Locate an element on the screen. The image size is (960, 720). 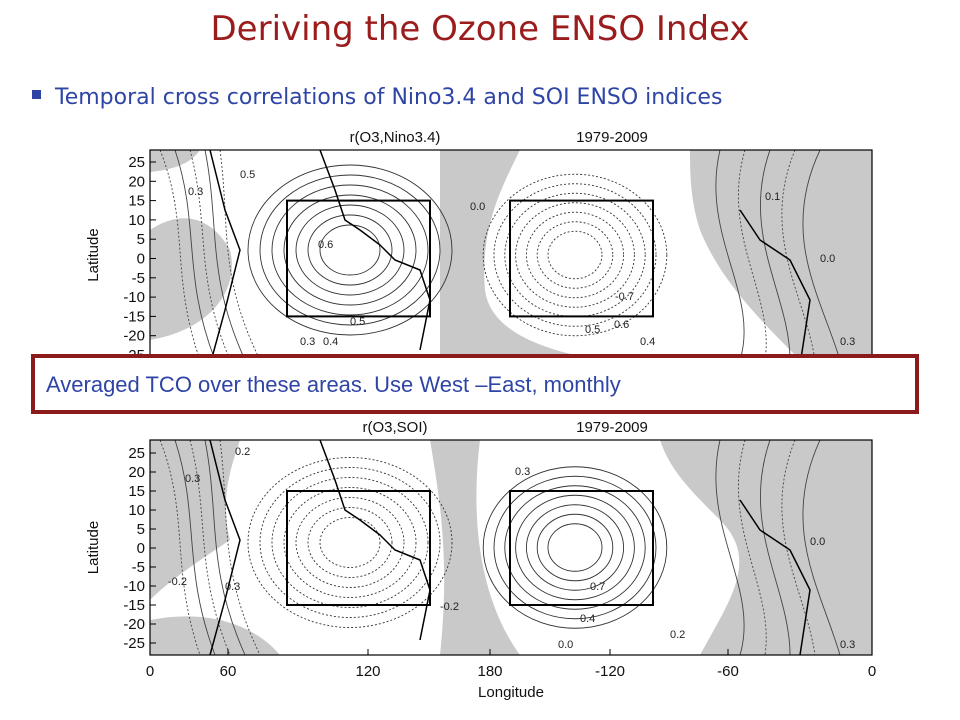
contour-label: 0.7 is located at coordinates (597, 587).